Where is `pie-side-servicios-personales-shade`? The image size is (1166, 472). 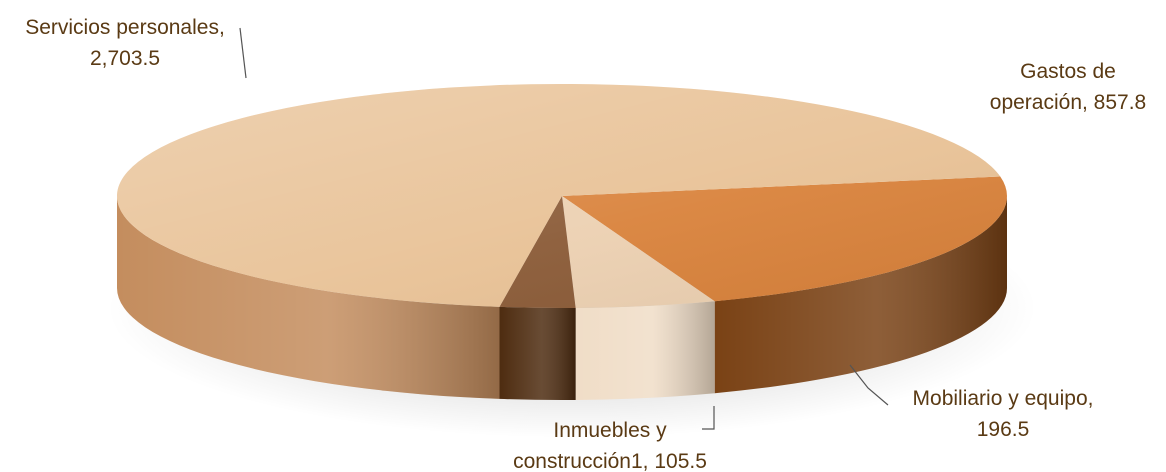 pie-side-servicios-personales-shade is located at coordinates (308, 297).